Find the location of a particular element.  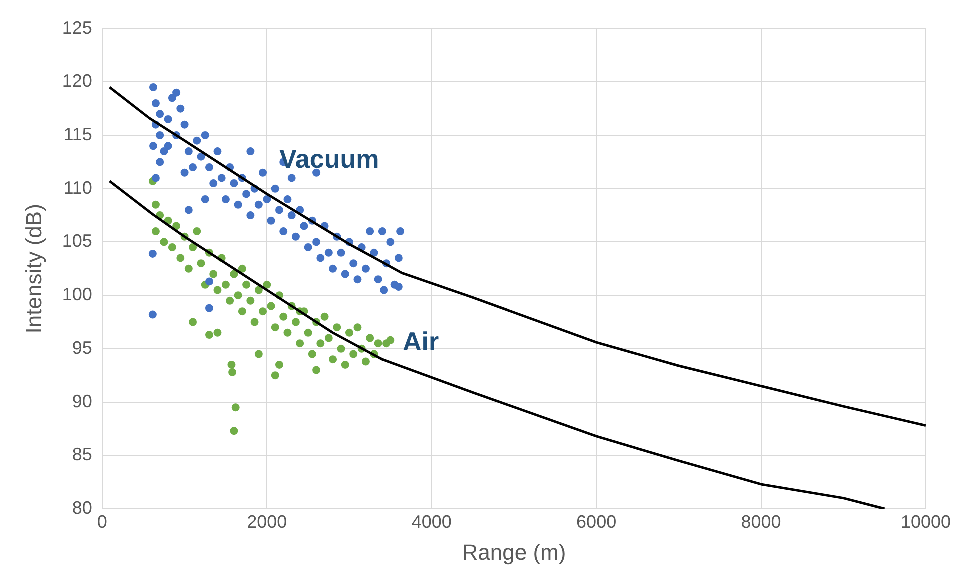

y-tick-label: 105 is located at coordinates (77, 241).